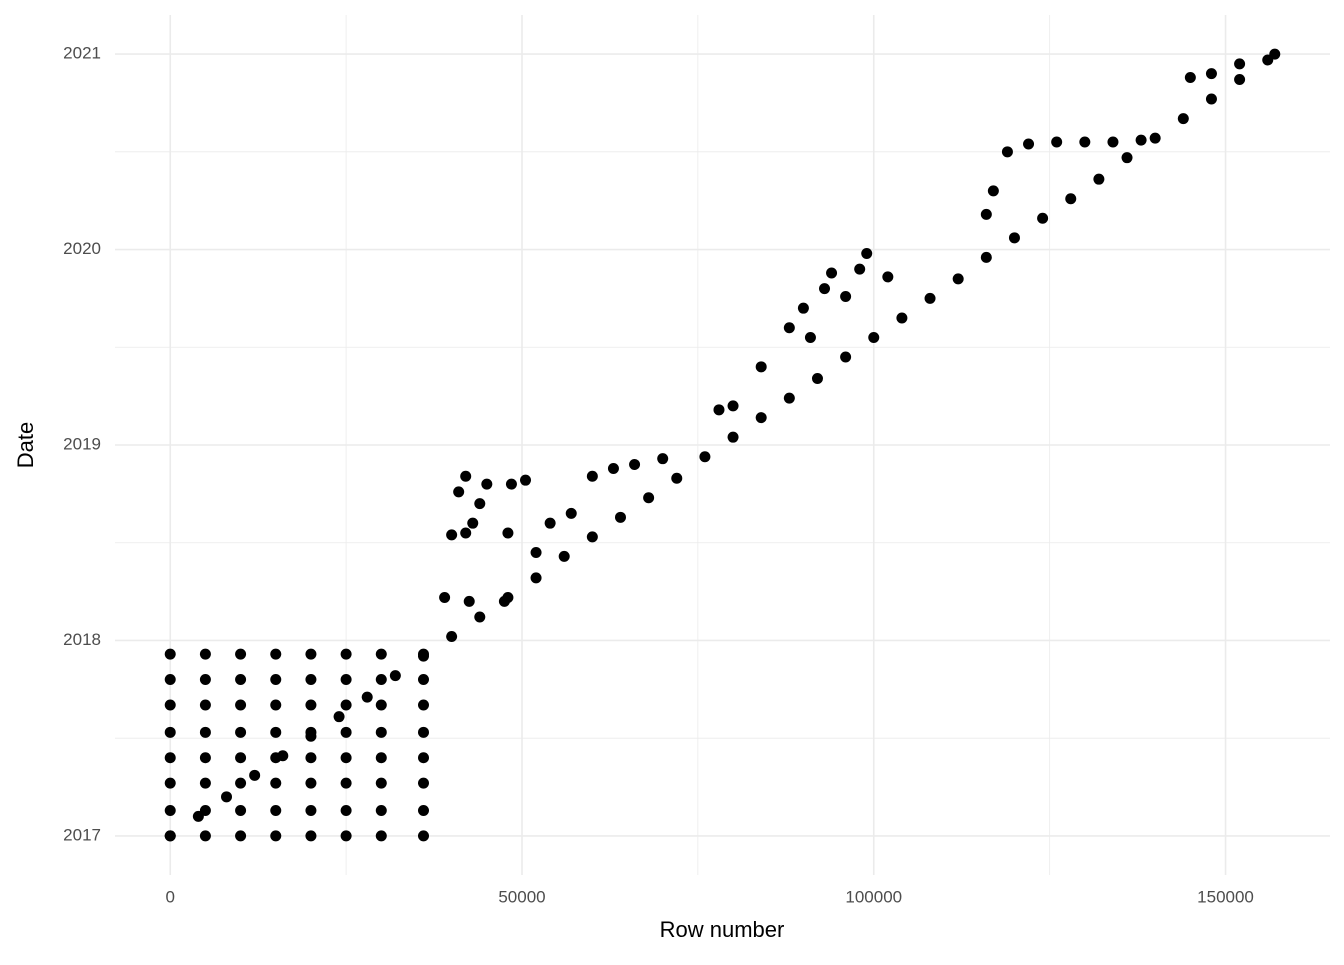 The image size is (1344, 965). Describe the element at coordinates (82, 443) in the screenshot. I see `y-tick-label: 2019` at that location.